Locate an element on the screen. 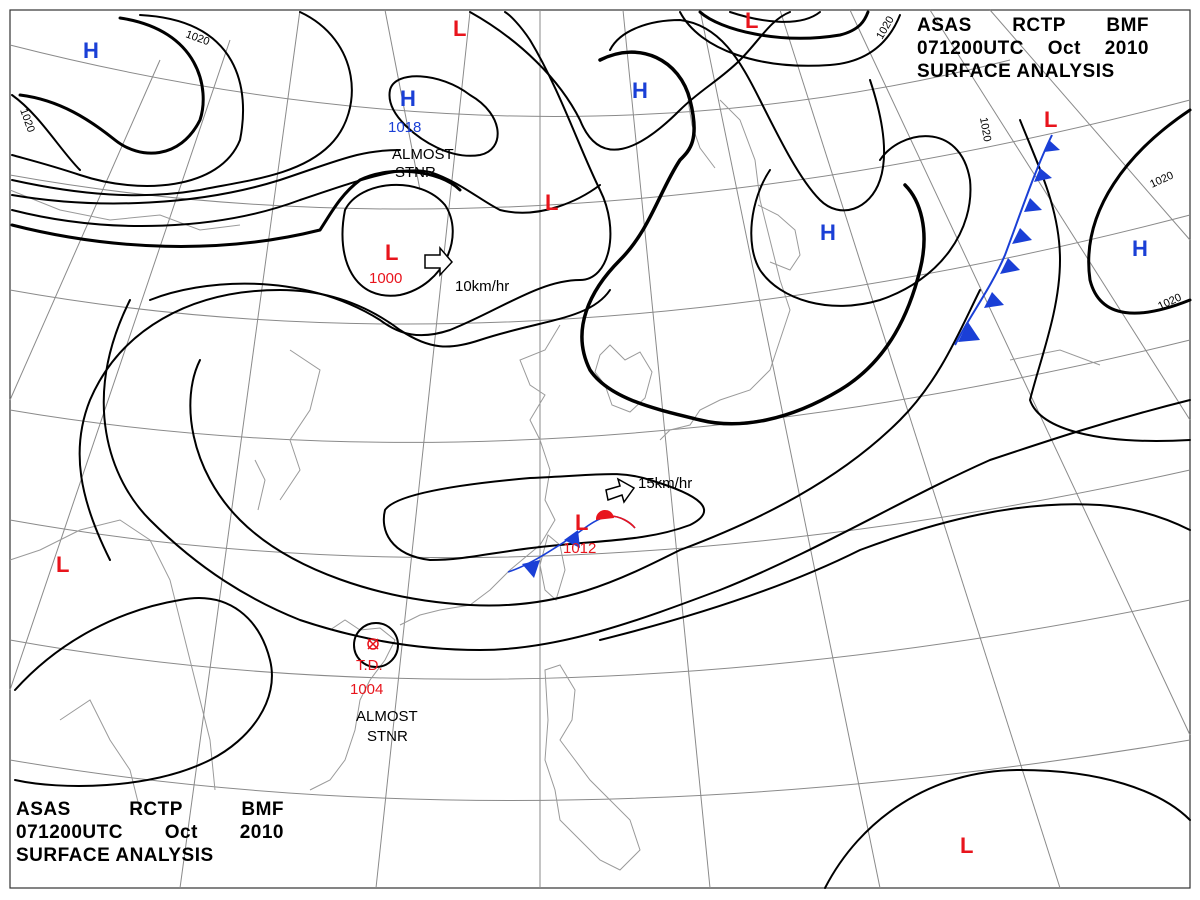 The width and height of the screenshot is (1200, 900). cold-front-northeast is located at coordinates (1007, 240).